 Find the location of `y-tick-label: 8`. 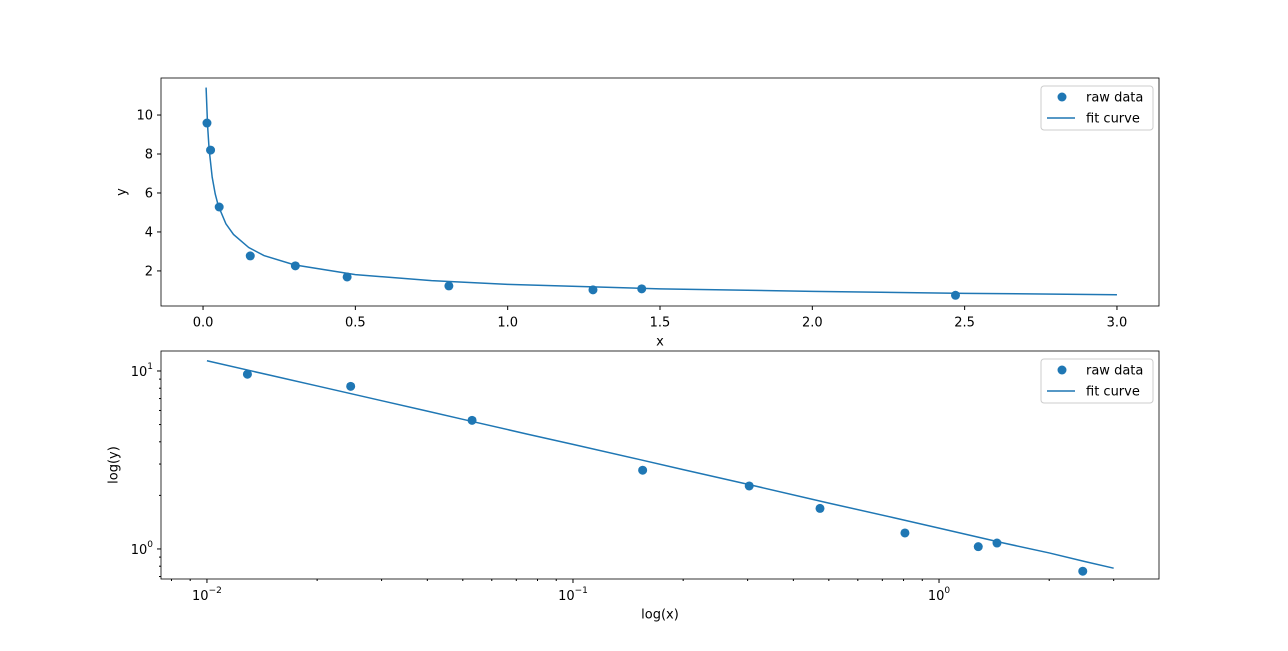

y-tick-label: 8 is located at coordinates (149, 155).